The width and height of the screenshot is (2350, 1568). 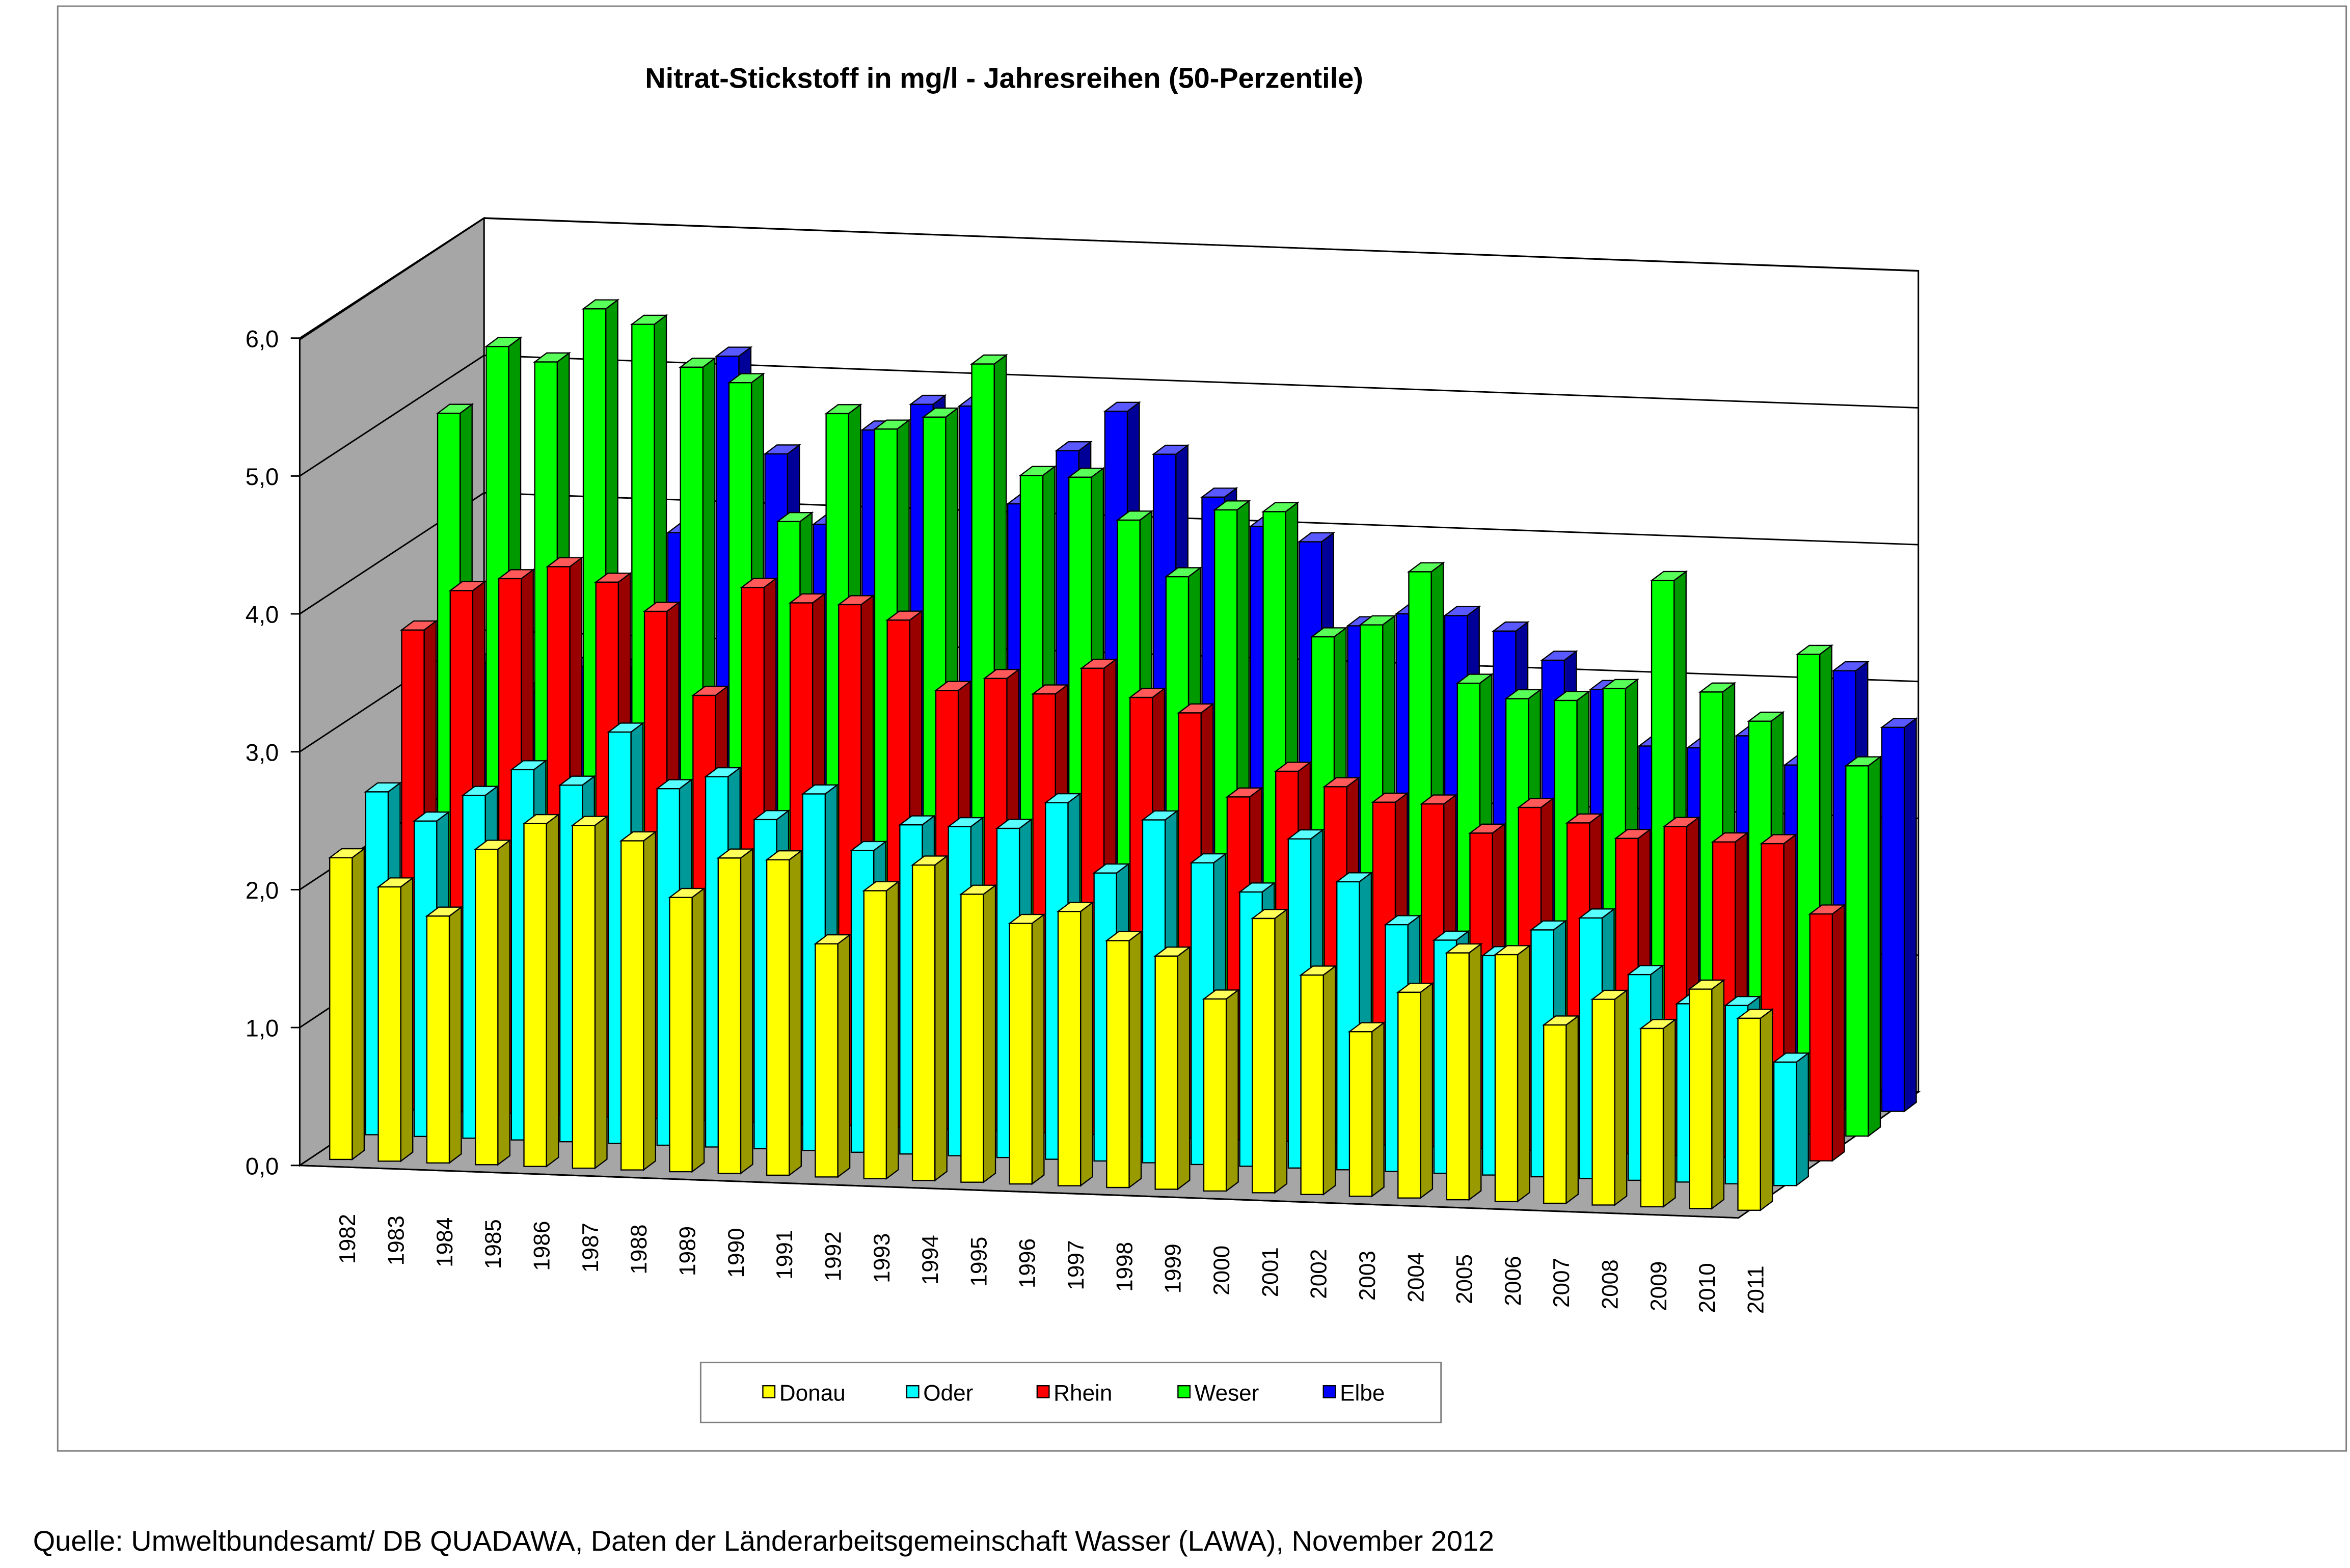 I want to click on legend-box, so click(x=1070, y=1392).